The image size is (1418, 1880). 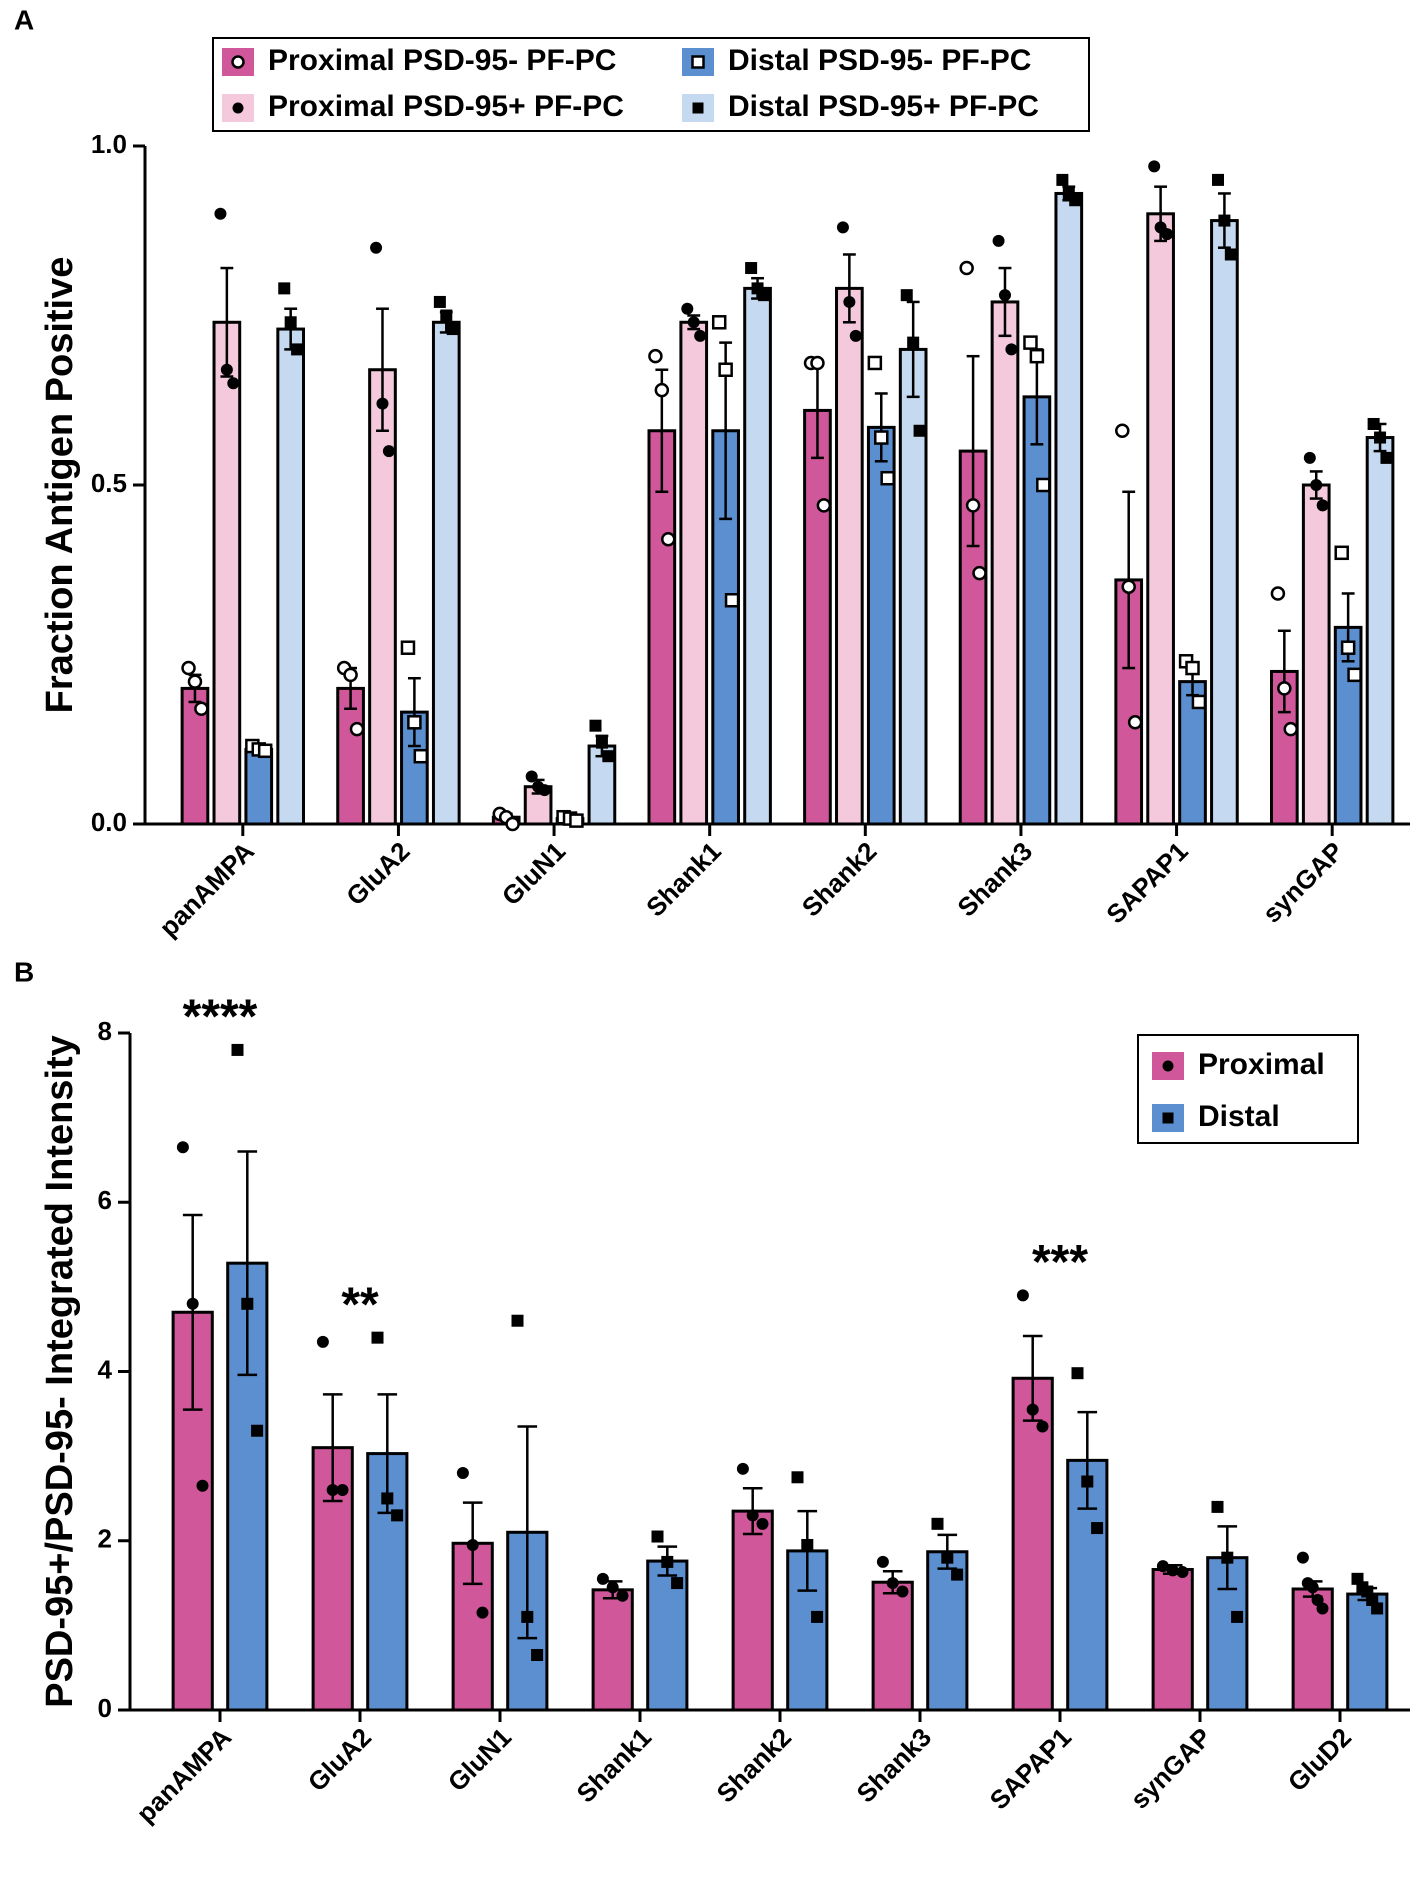 What do you see at coordinates (24, 19) in the screenshot?
I see `panel-label: A` at bounding box center [24, 19].